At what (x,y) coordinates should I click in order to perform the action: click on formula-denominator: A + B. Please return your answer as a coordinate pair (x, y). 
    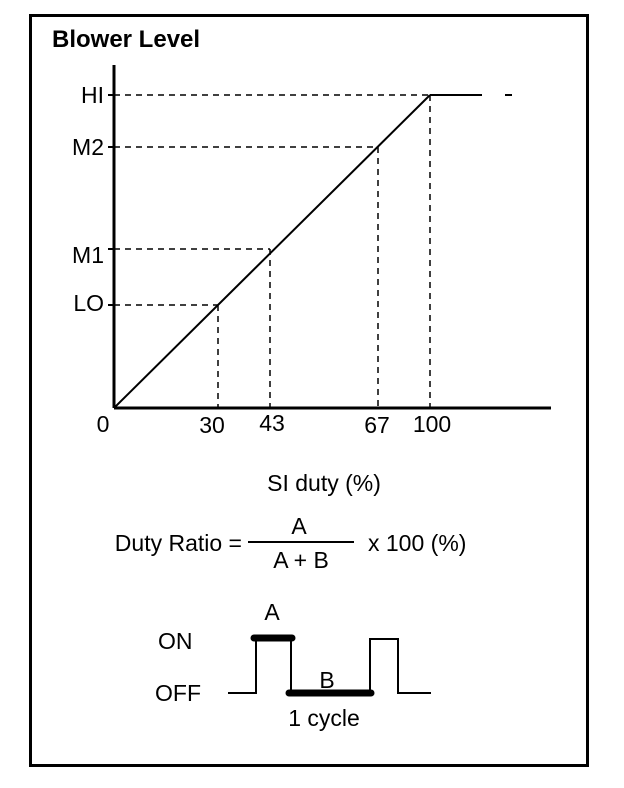
    Looking at the image, I should click on (301, 560).